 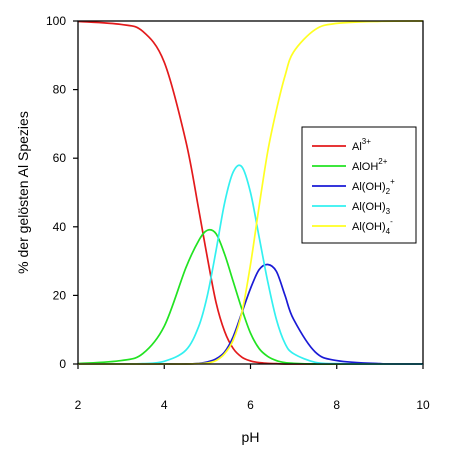 What do you see at coordinates (251, 437) in the screenshot?
I see `x-axis-label: pH` at bounding box center [251, 437].